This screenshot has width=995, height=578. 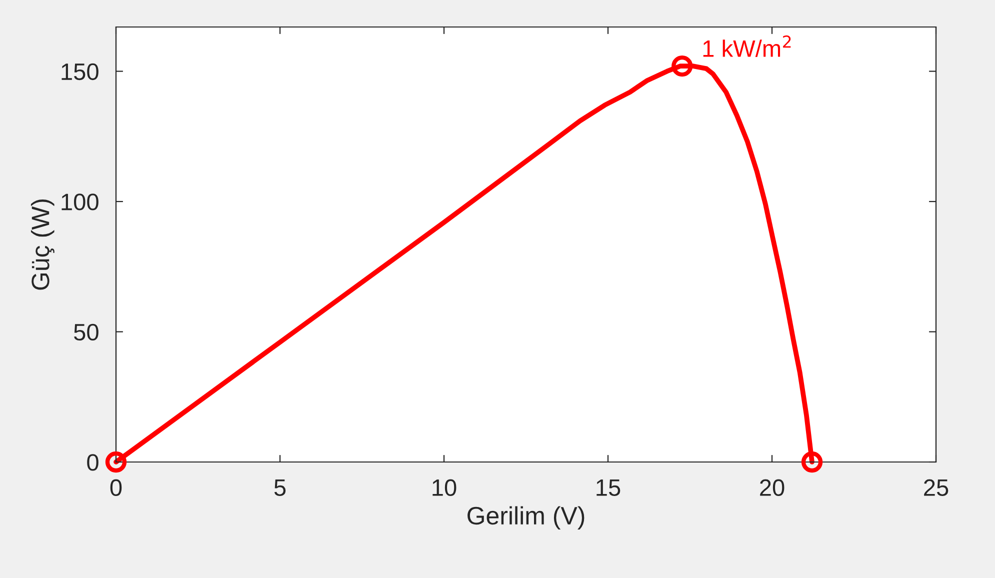 I want to click on x-tick-label: 25, so click(x=936, y=487).